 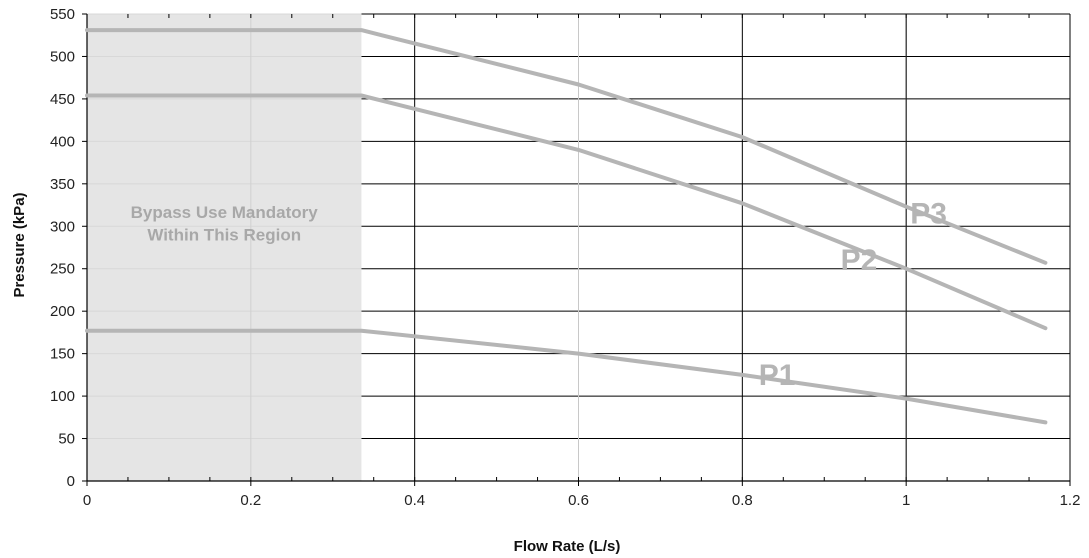 I want to click on y-tick-label: 500, so click(x=62, y=56).